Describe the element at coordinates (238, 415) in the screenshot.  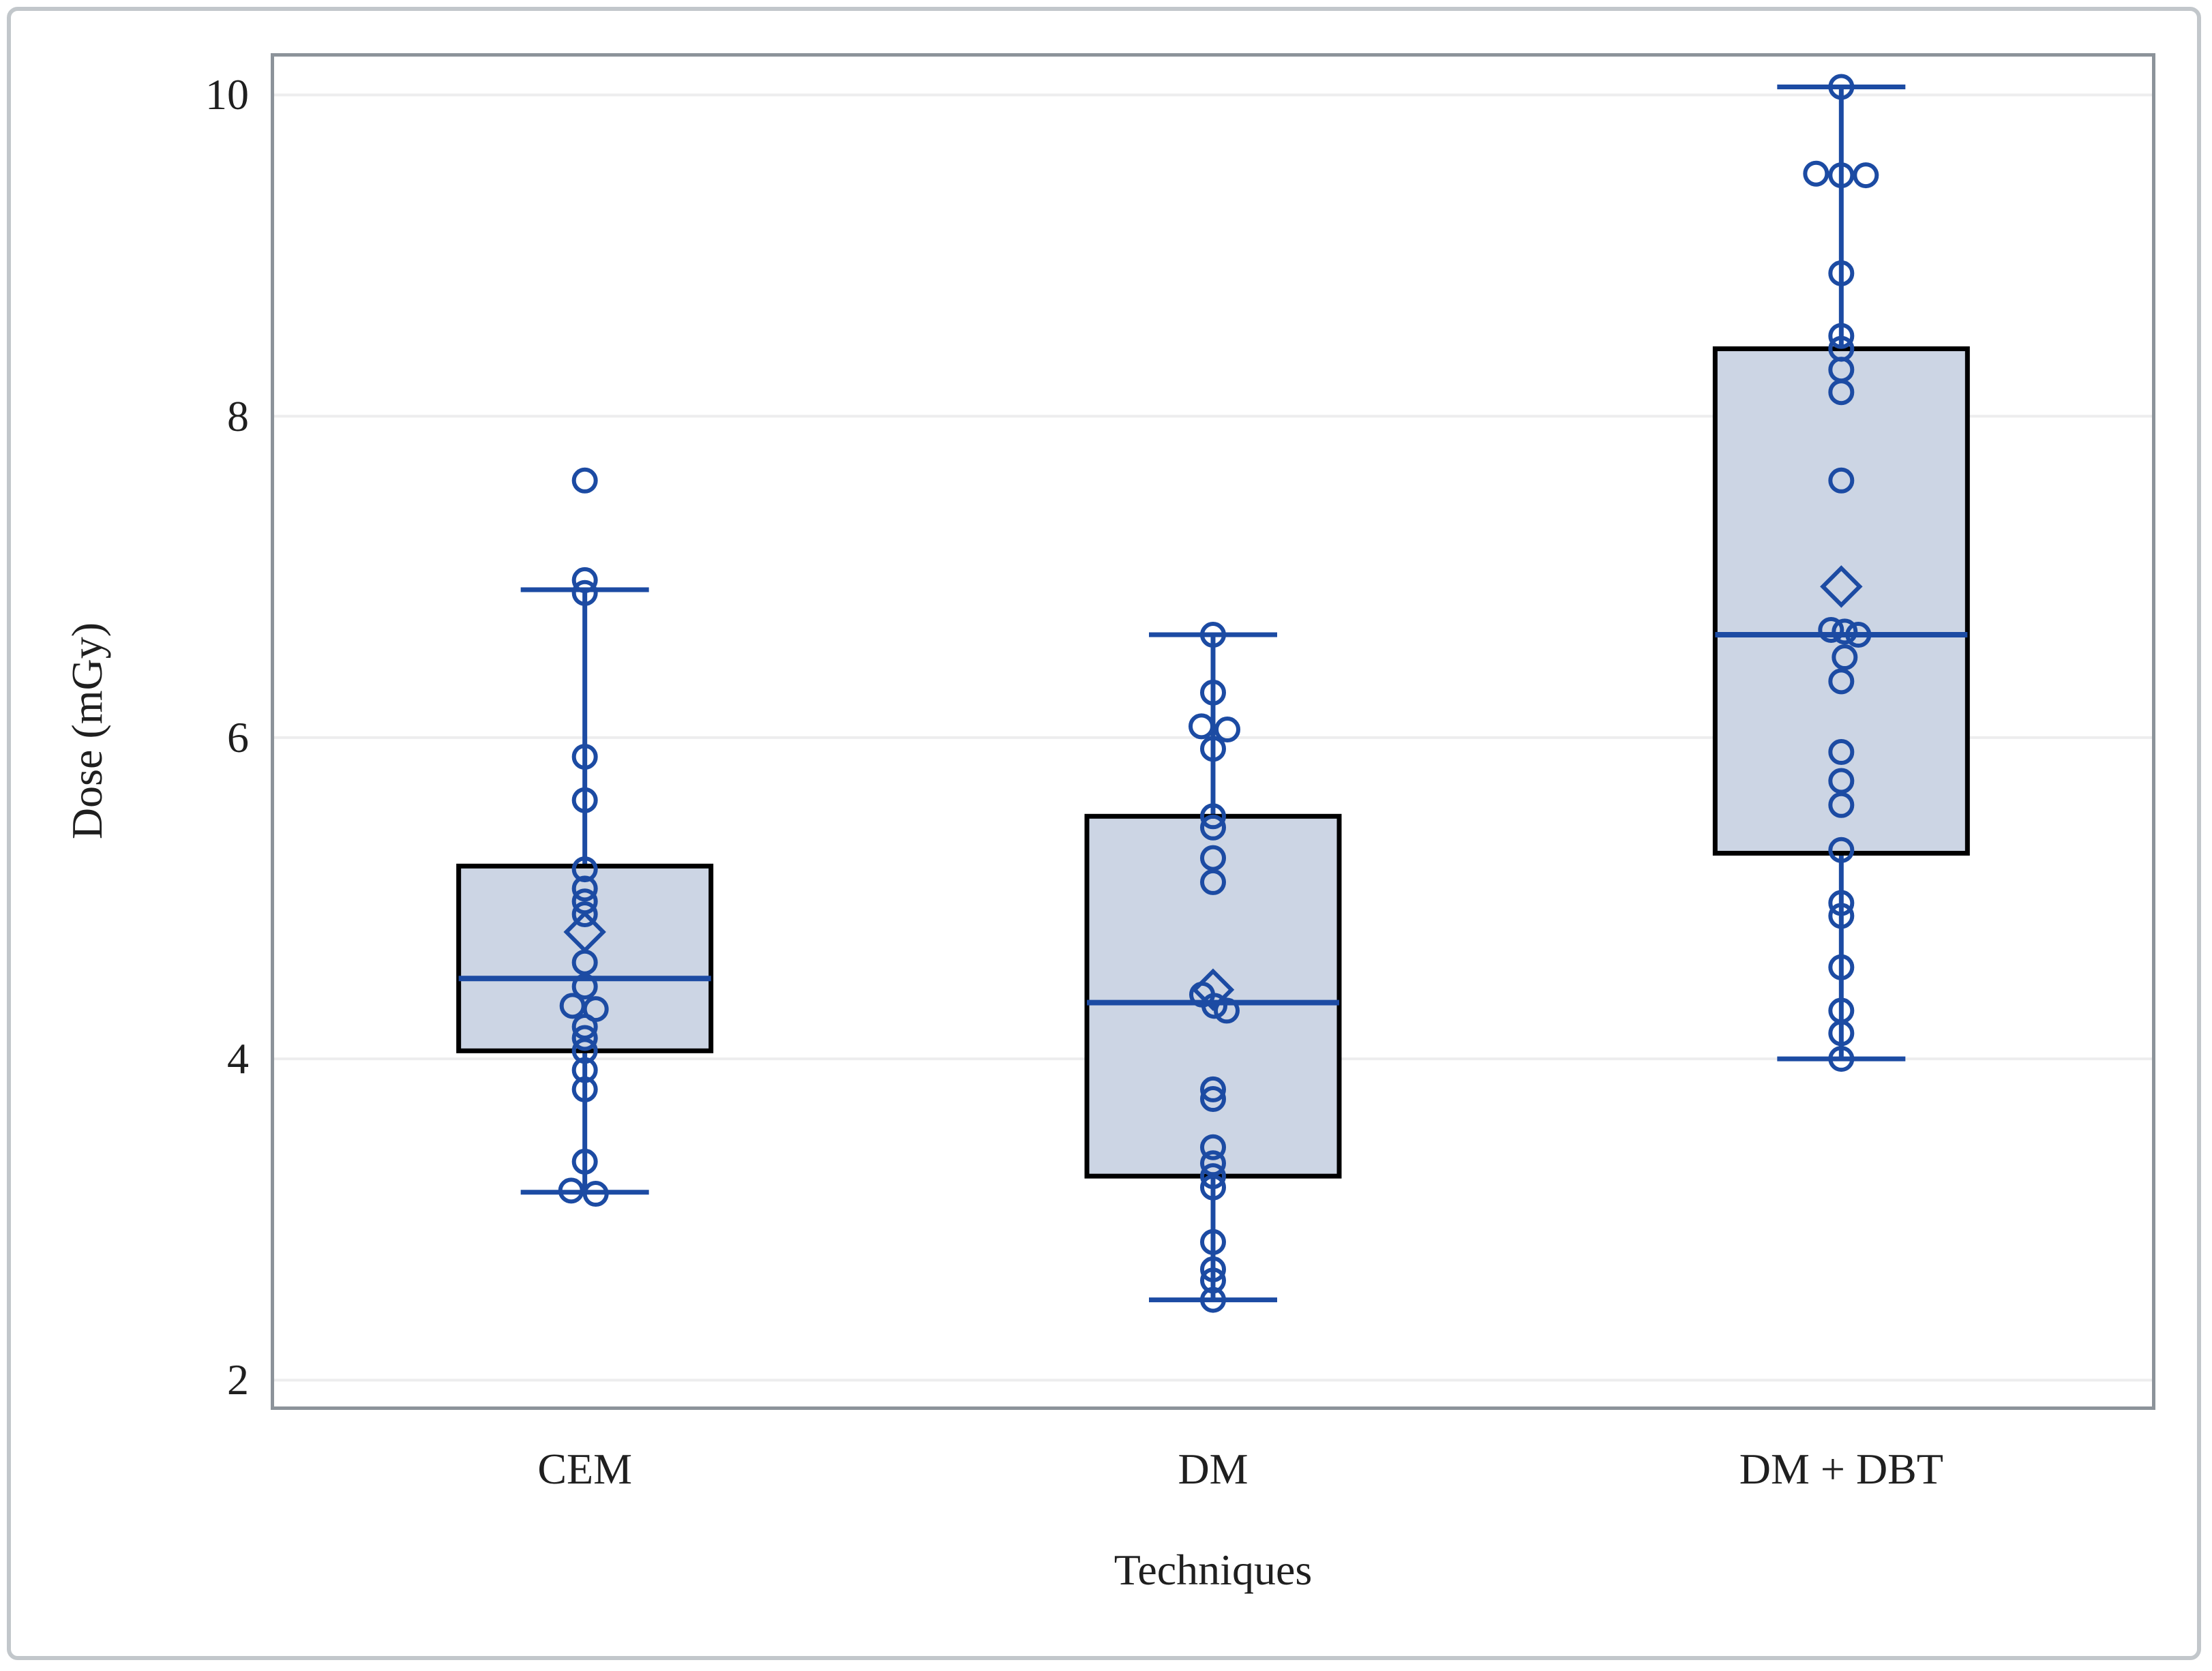
I see `y-tick-label-8: 8` at that location.